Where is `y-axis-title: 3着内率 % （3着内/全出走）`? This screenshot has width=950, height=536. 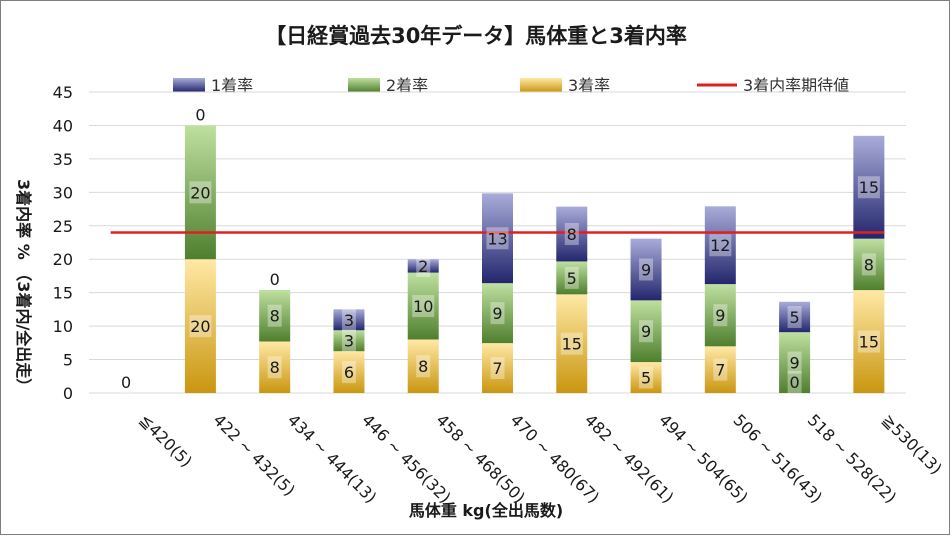
y-axis-title: 3着内率 % （3着内/全出走） is located at coordinates (23, 286).